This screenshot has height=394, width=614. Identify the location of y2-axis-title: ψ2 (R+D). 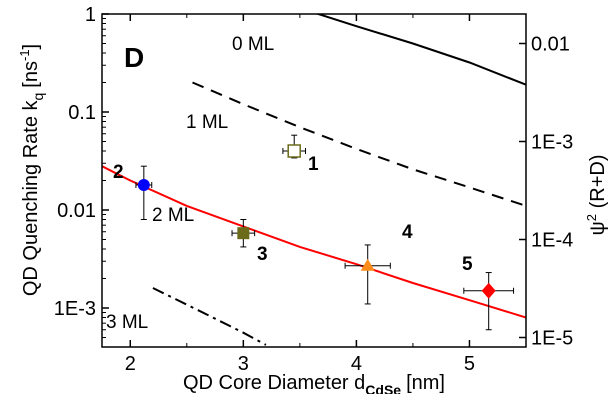
(596, 195).